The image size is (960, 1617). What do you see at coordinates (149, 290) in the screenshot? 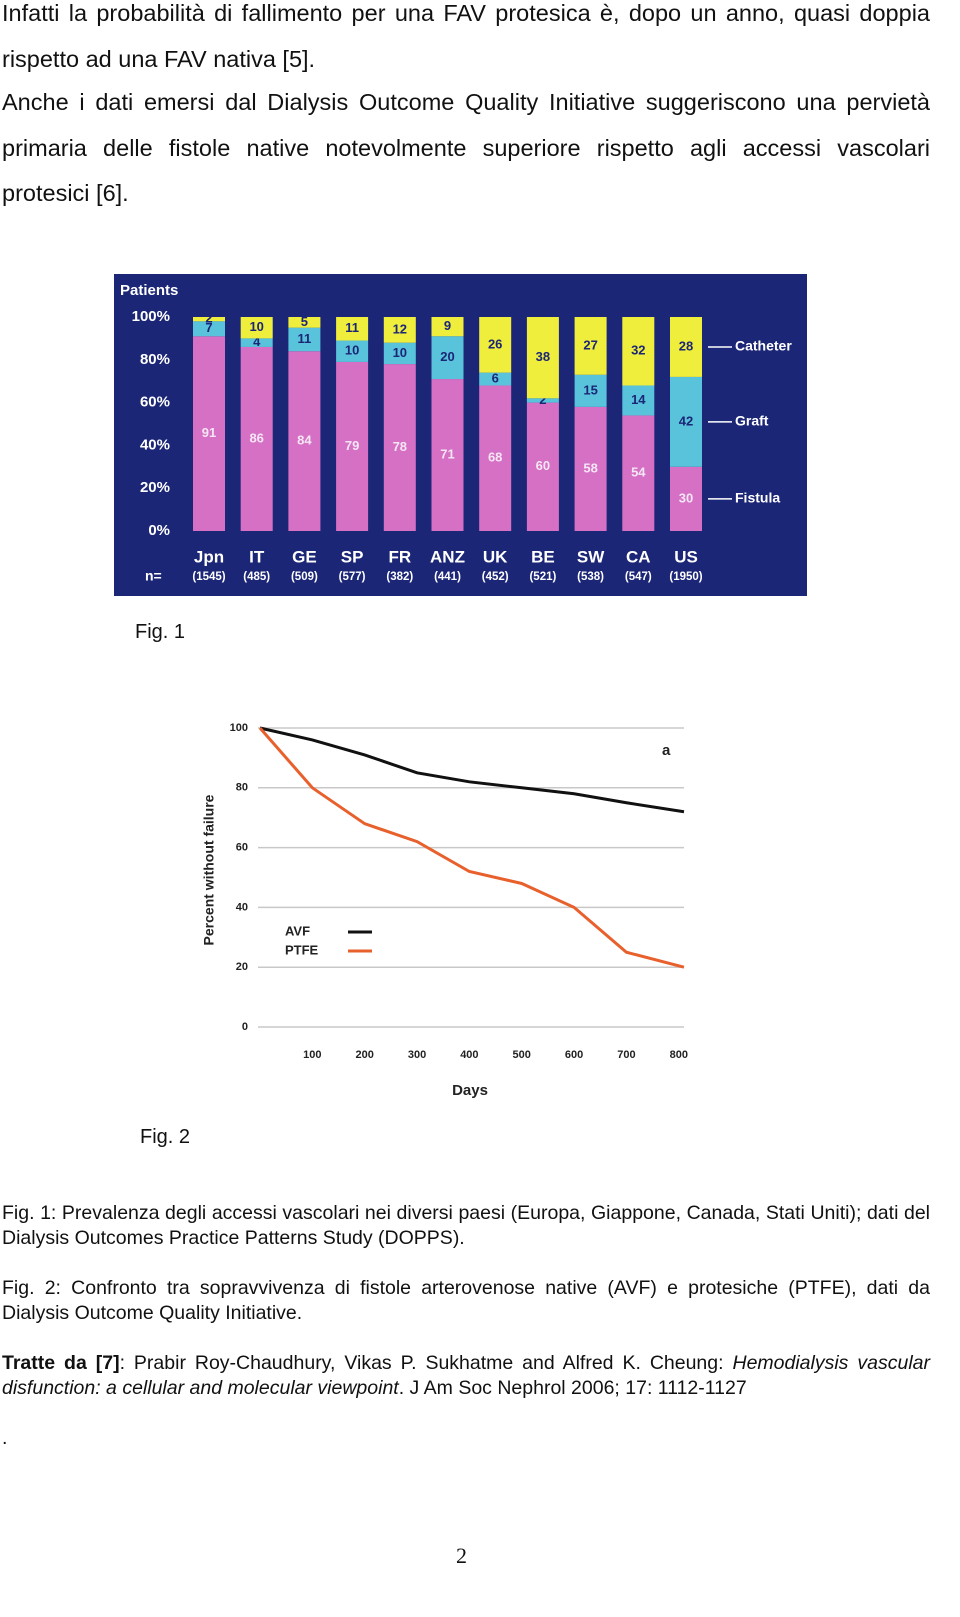
I see `y-axis-title: Patients` at bounding box center [149, 290].